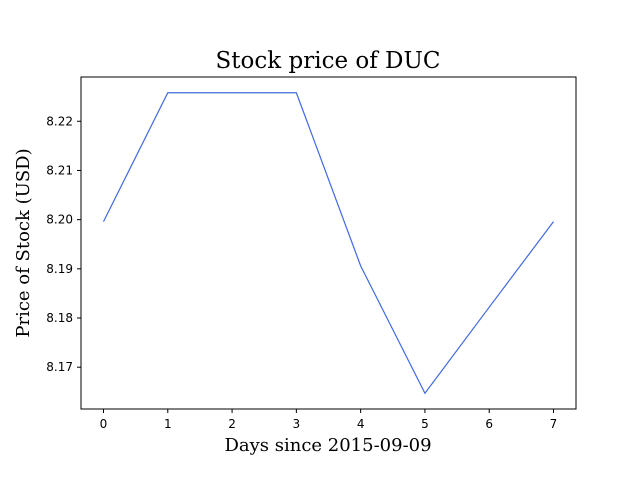 The width and height of the screenshot is (640, 480). Describe the element at coordinates (104, 424) in the screenshot. I see `x-tick-label: 0` at that location.